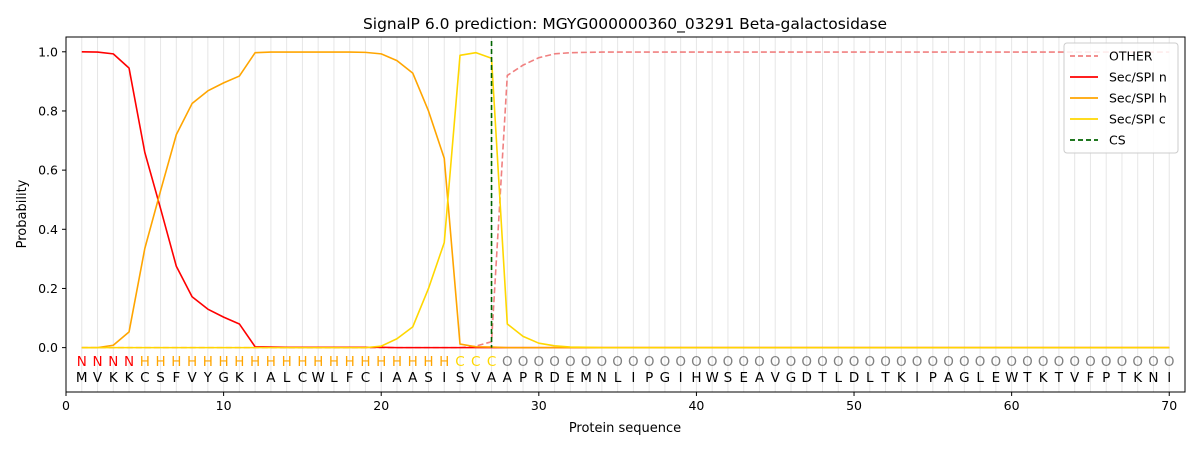  Describe the element at coordinates (1138, 98) in the screenshot. I see `legend-label: Sec/SPI h` at that location.